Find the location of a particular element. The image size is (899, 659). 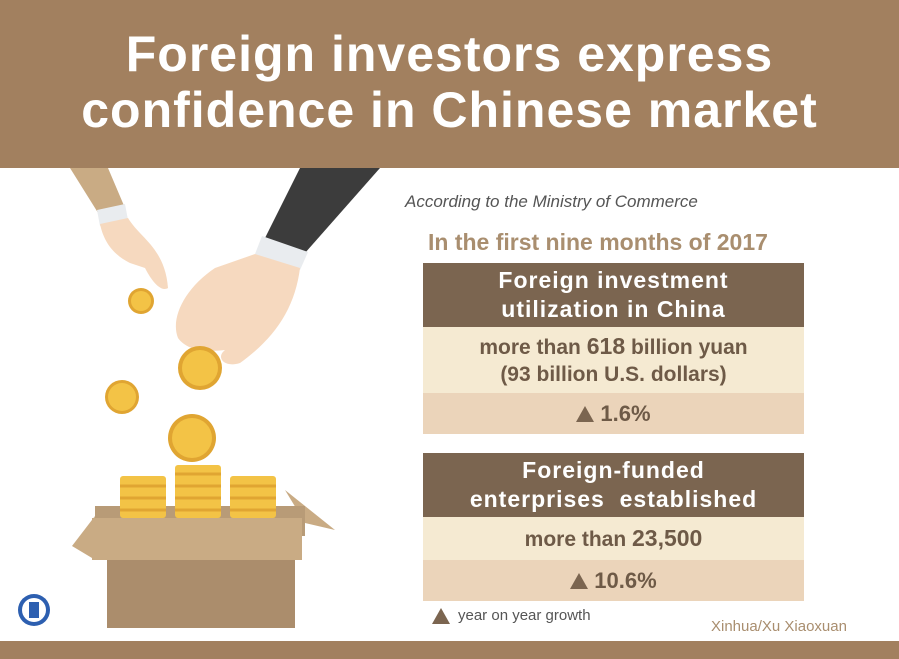

box-front is located at coordinates (201, 594).